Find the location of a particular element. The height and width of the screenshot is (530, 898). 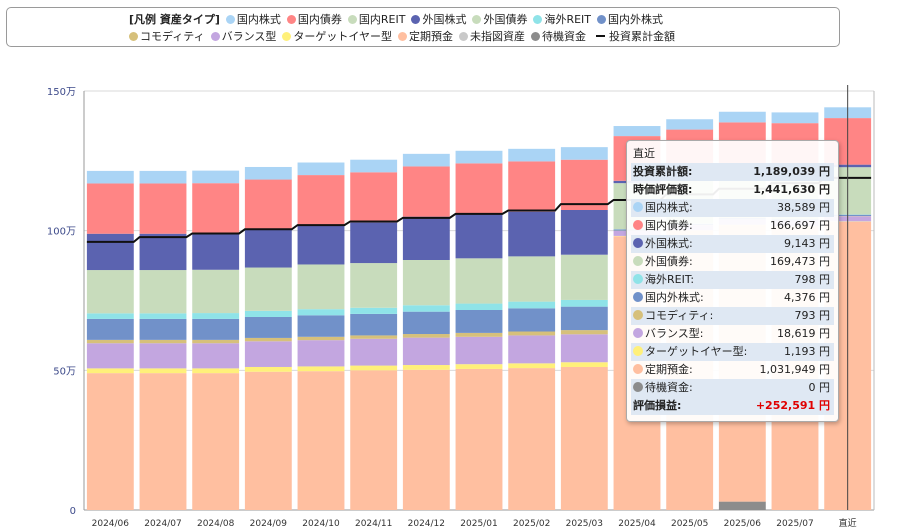

legend-item-line: 投資累計金額 is located at coordinates (633, 36).